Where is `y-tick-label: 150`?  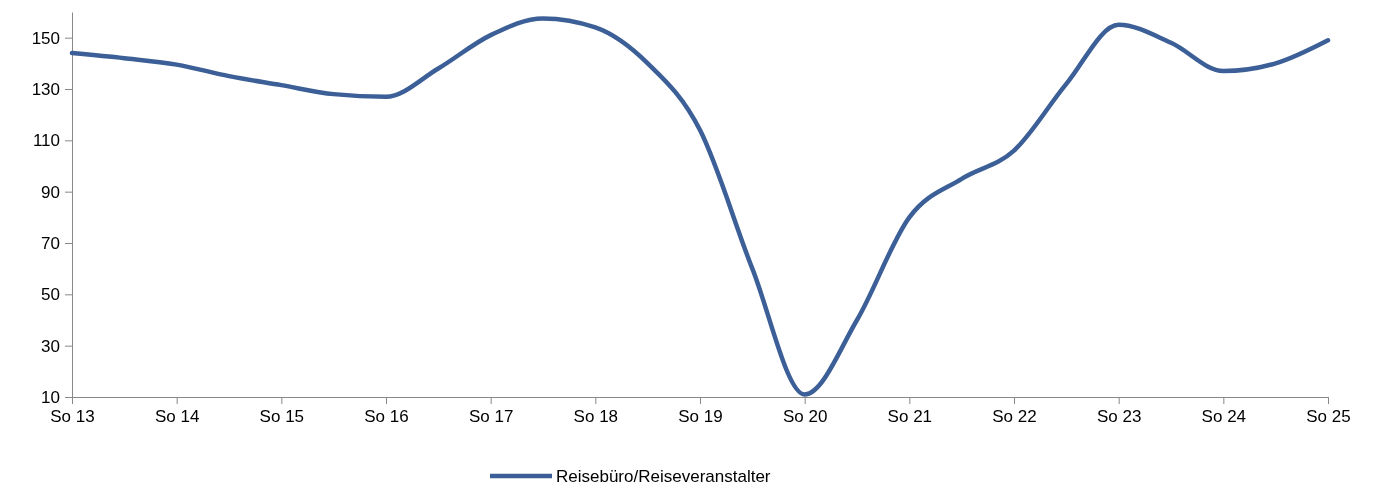 y-tick-label: 150 is located at coordinates (45, 38).